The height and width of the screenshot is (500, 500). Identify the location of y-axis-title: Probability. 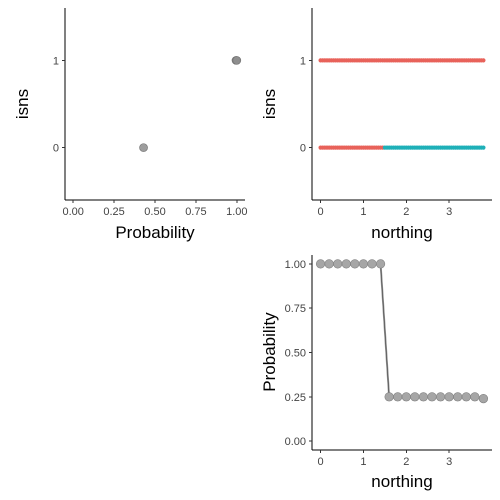
(269, 352).